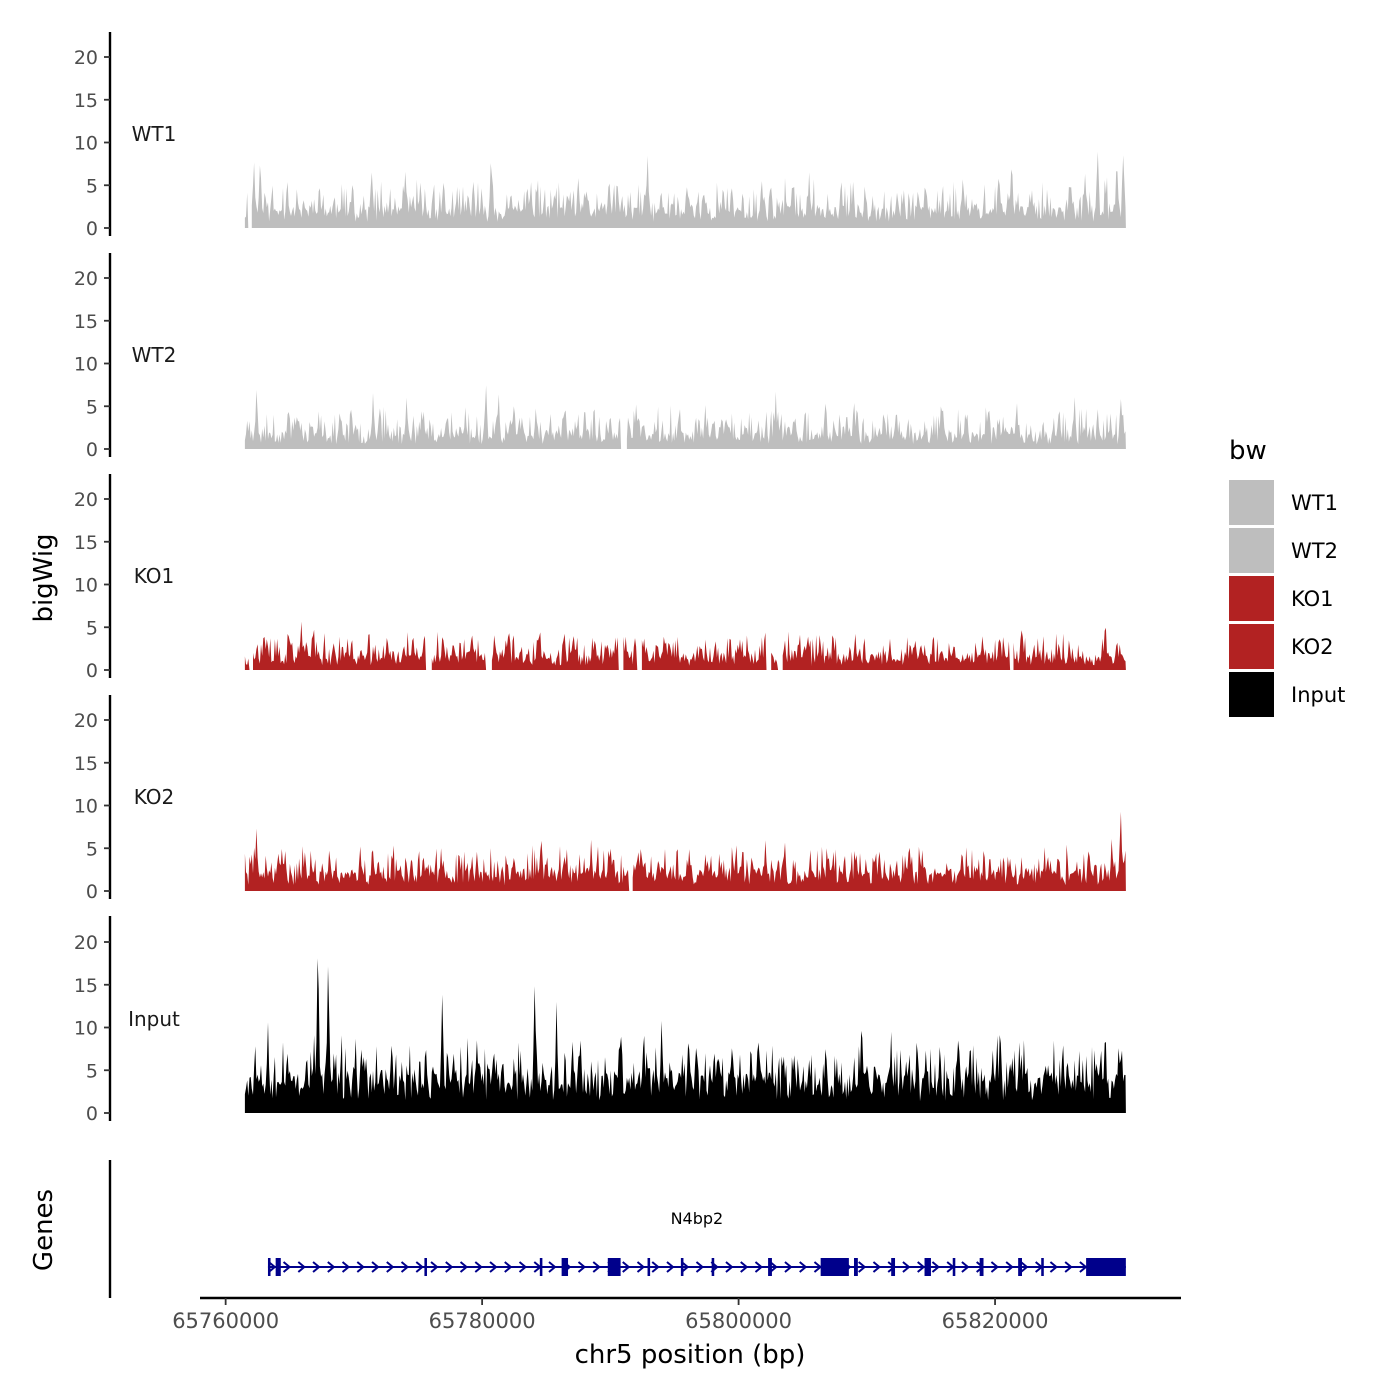  I want to click on track-ko1: 0 5 10 15 20 KO1, so click(600, 578).